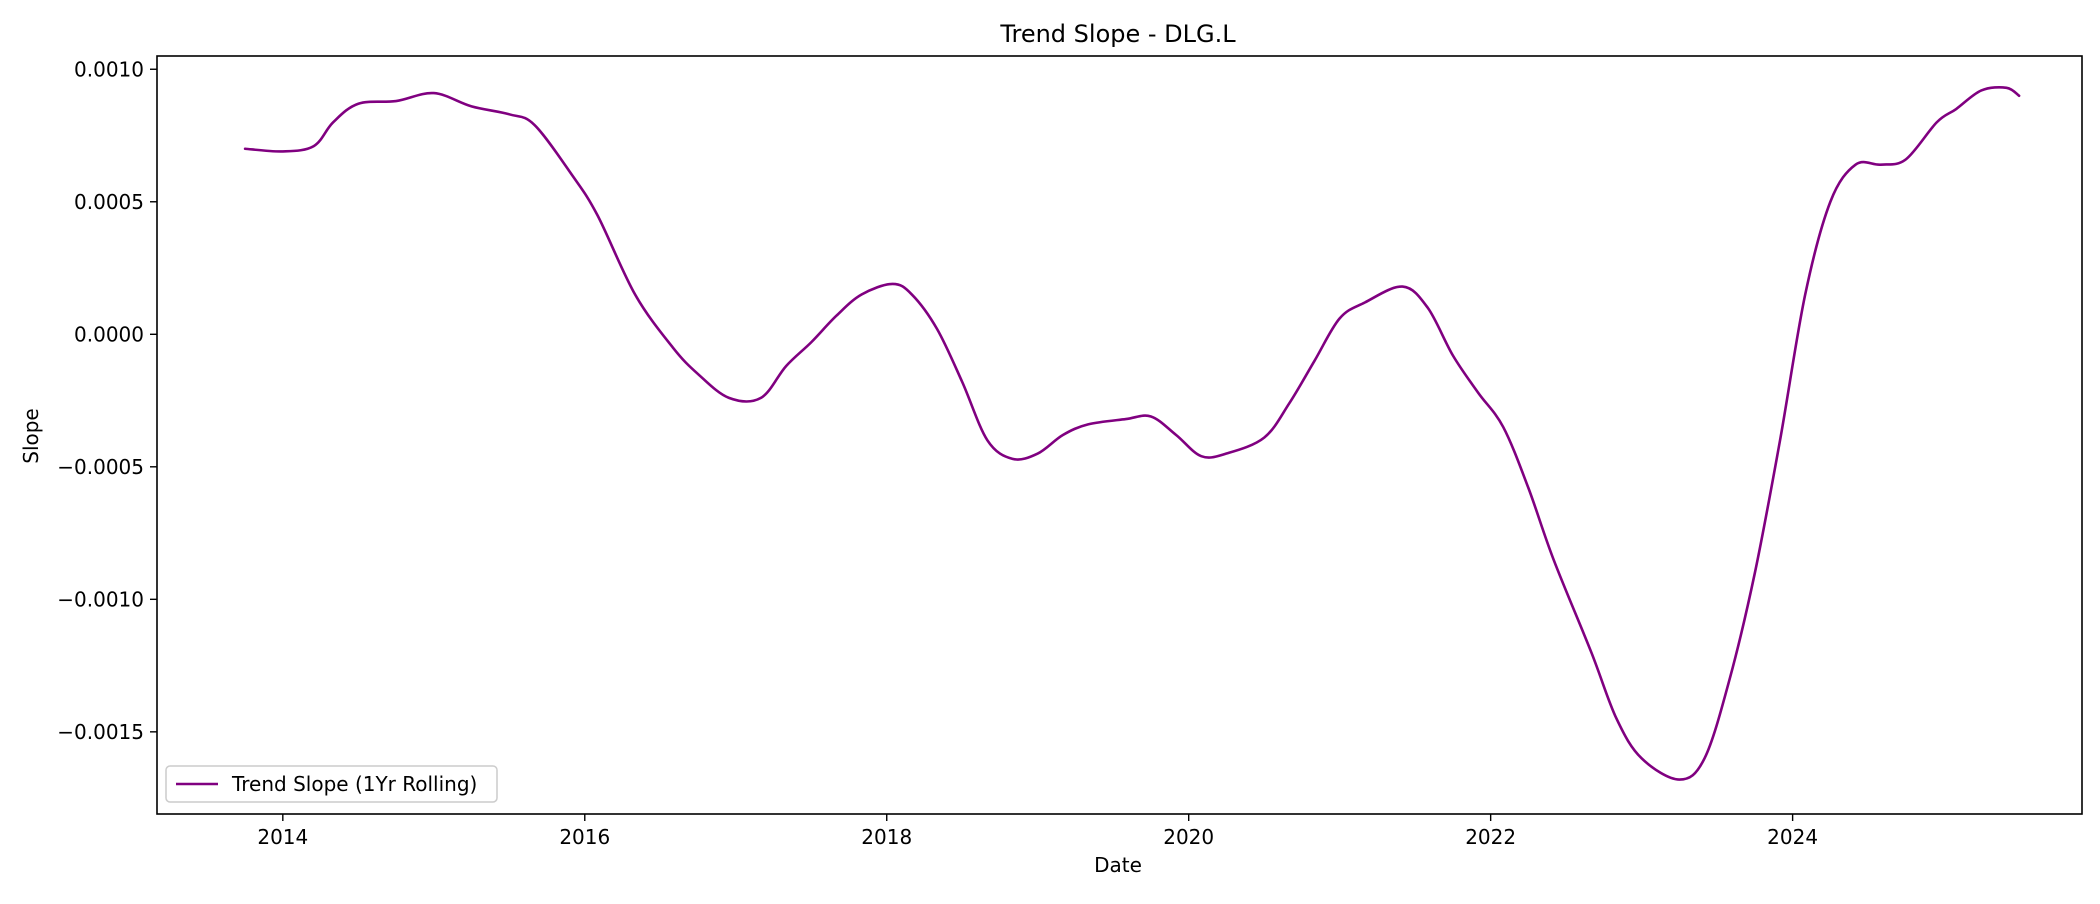  Describe the element at coordinates (886, 837) in the screenshot. I see `x-tick-label: 2018` at that location.